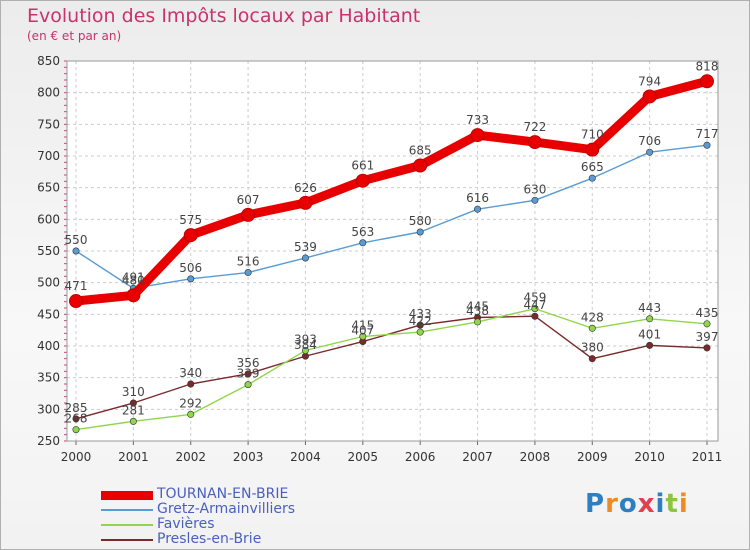 The height and width of the screenshot is (550, 750). I want to click on data-label: 630, so click(534, 189).